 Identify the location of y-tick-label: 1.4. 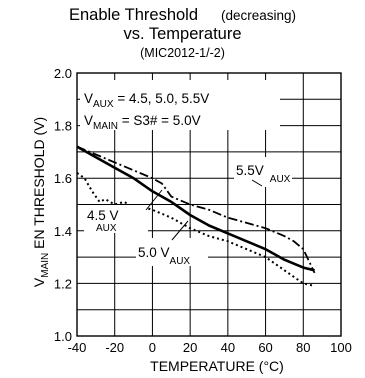
(63, 231).